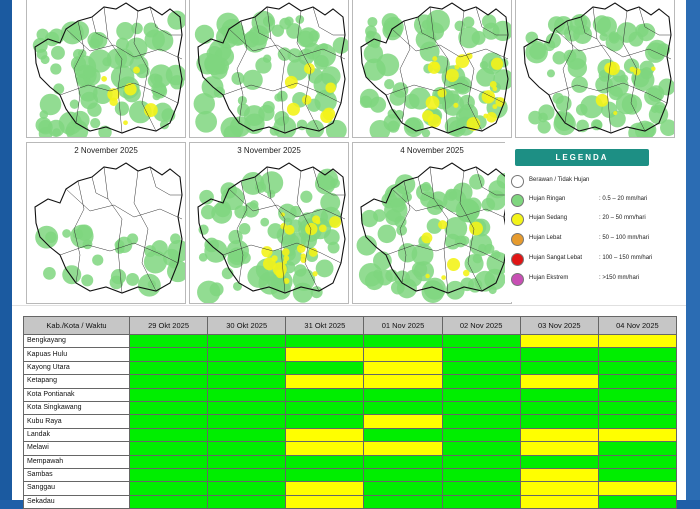  I want to click on legend-label: Berawan / Tidak Hujan, so click(559, 180).